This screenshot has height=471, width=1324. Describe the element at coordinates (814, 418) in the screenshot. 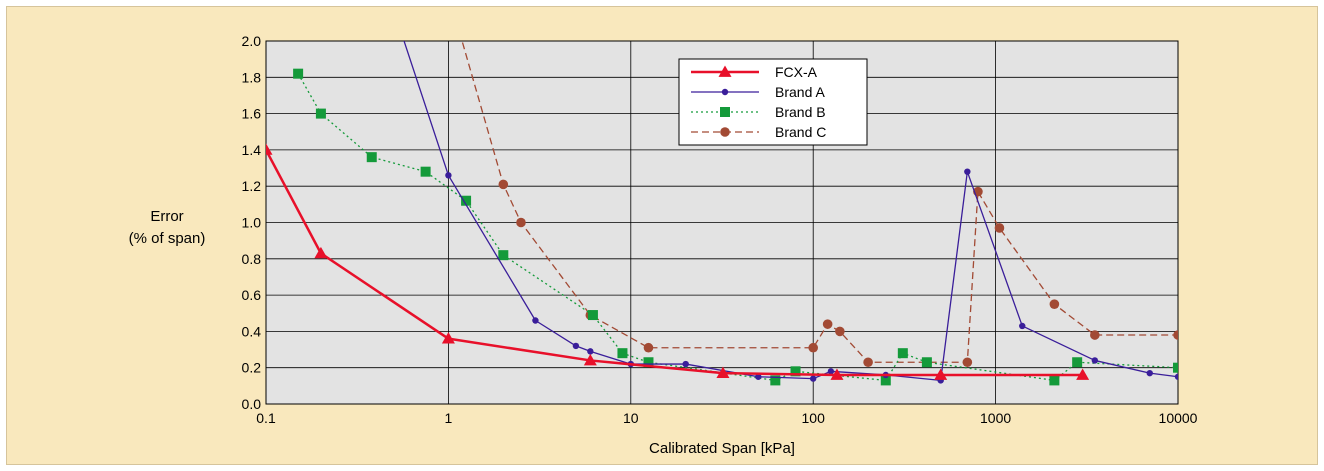

I see `x-tick-label: 100` at that location.